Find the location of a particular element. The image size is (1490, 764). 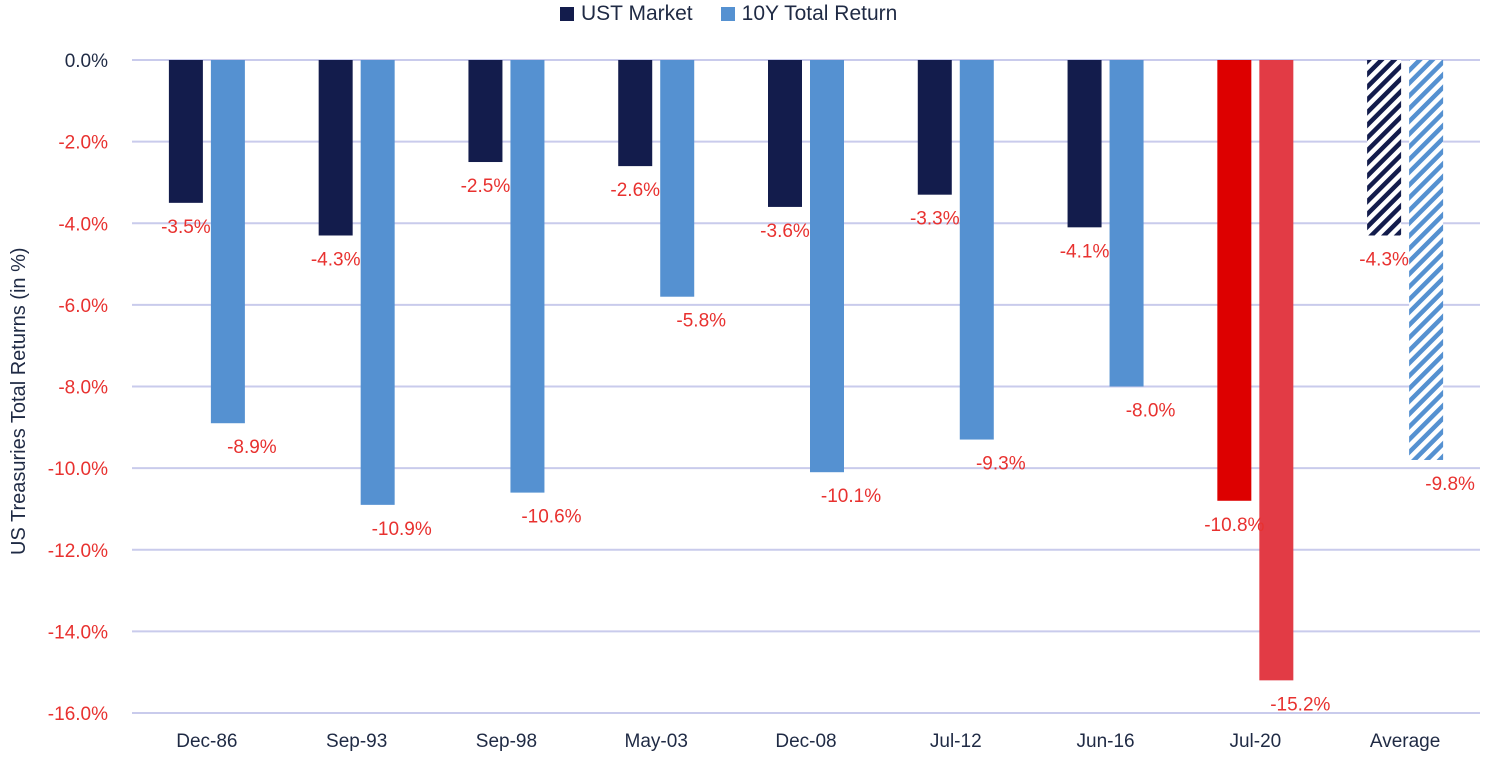

y-tick-label-5: -10.0% is located at coordinates (78, 469).